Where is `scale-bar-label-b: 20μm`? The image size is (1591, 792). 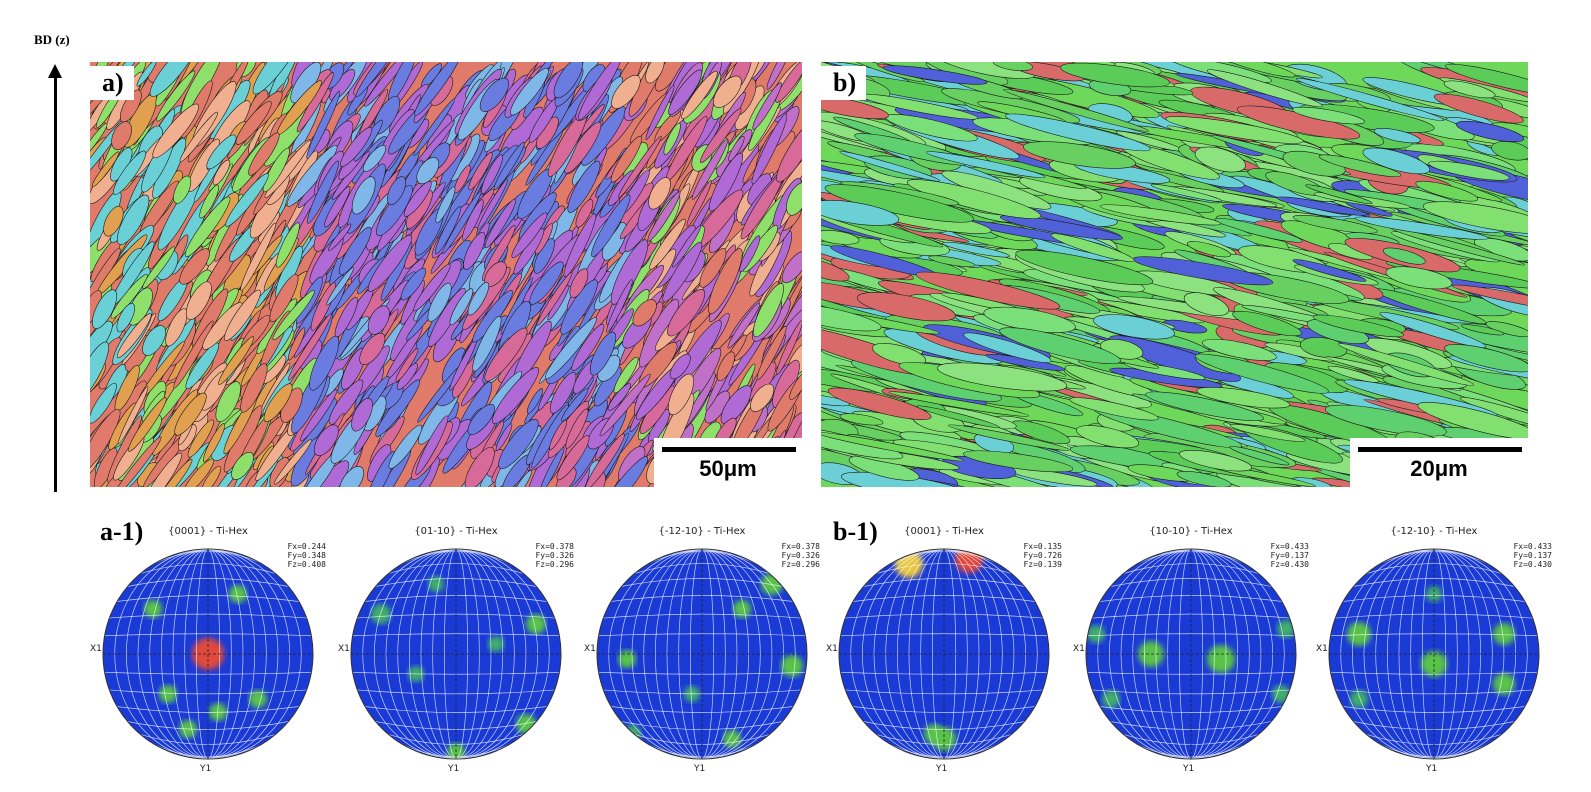
scale-bar-label-b: 20μm is located at coordinates (1439, 468).